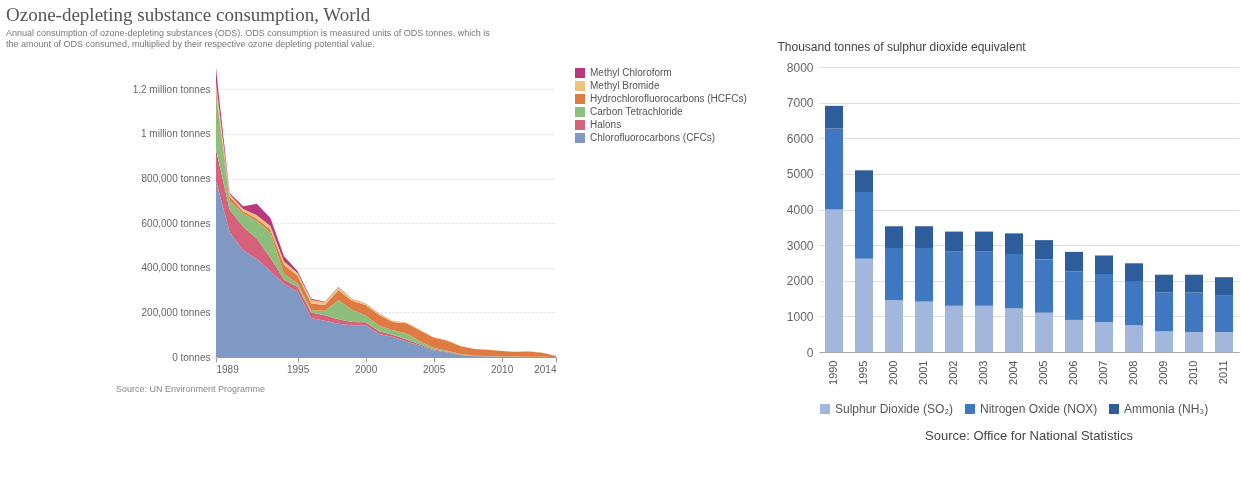 The width and height of the screenshot is (1241, 482). I want to click on legend-label: Carbon Tetrachloride, so click(637, 111).